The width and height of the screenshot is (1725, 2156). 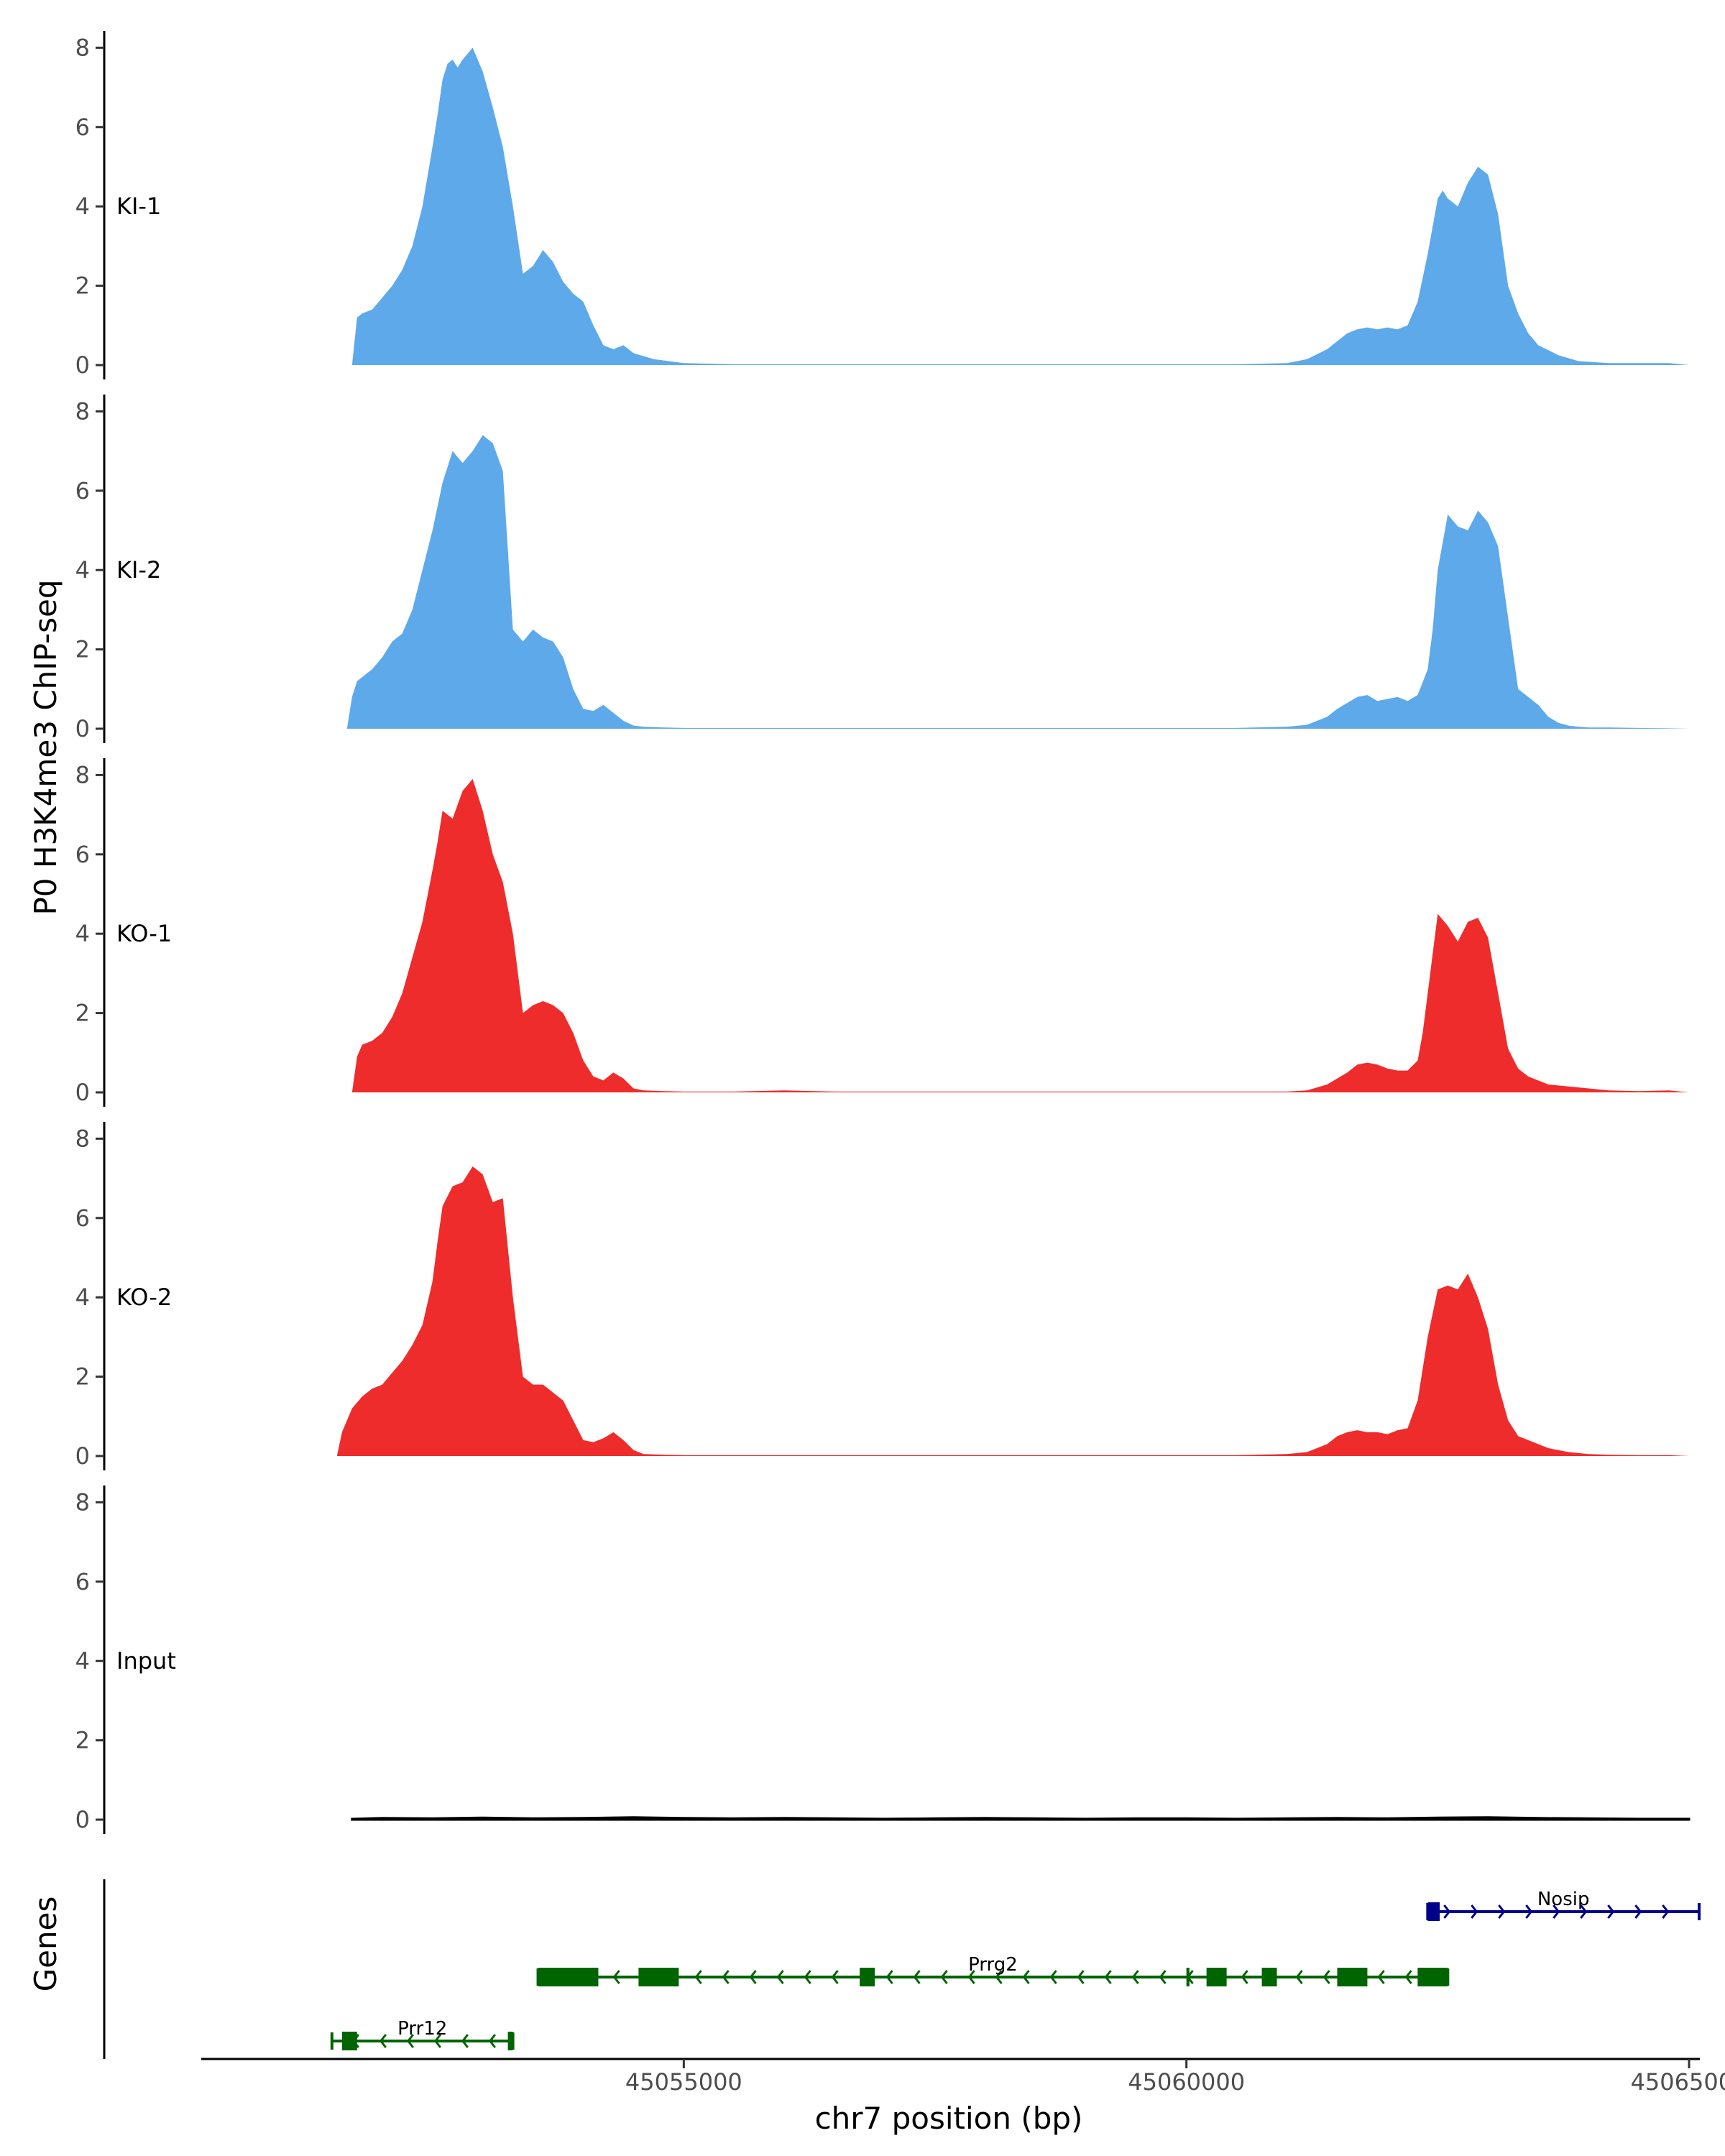 What do you see at coordinates (138, 206) in the screenshot?
I see `track-label: KI-1` at bounding box center [138, 206].